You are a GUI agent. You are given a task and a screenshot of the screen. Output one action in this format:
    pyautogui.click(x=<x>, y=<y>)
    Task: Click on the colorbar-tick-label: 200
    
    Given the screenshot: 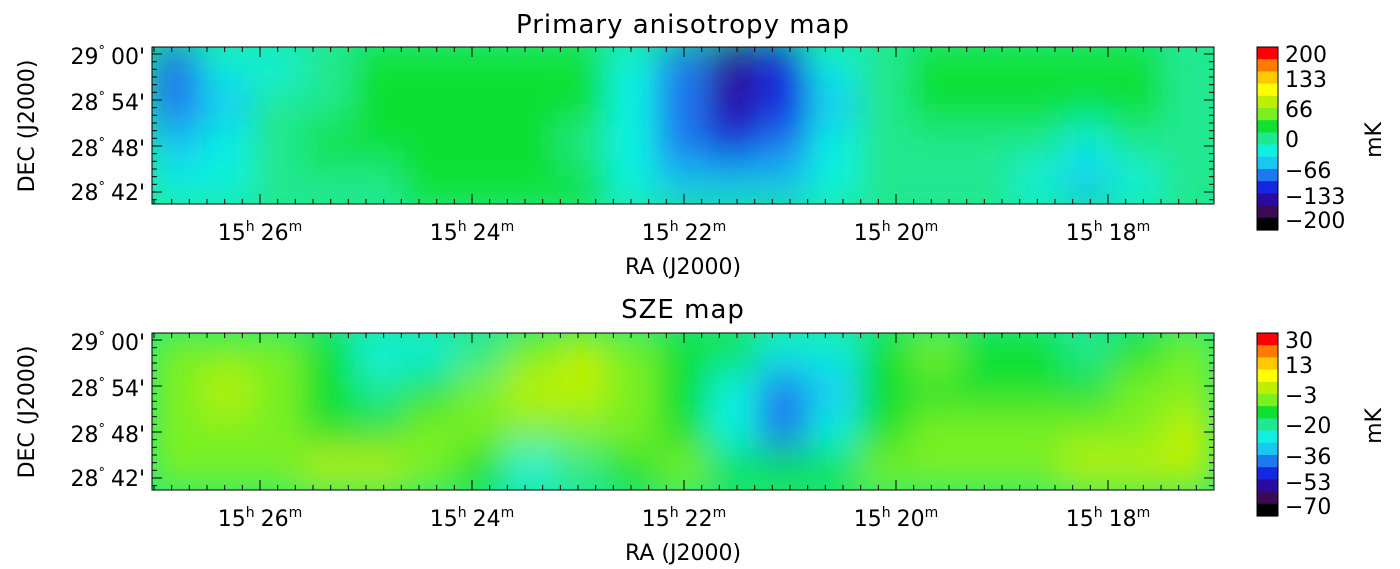 What is the action you would take?
    pyautogui.click(x=1306, y=55)
    